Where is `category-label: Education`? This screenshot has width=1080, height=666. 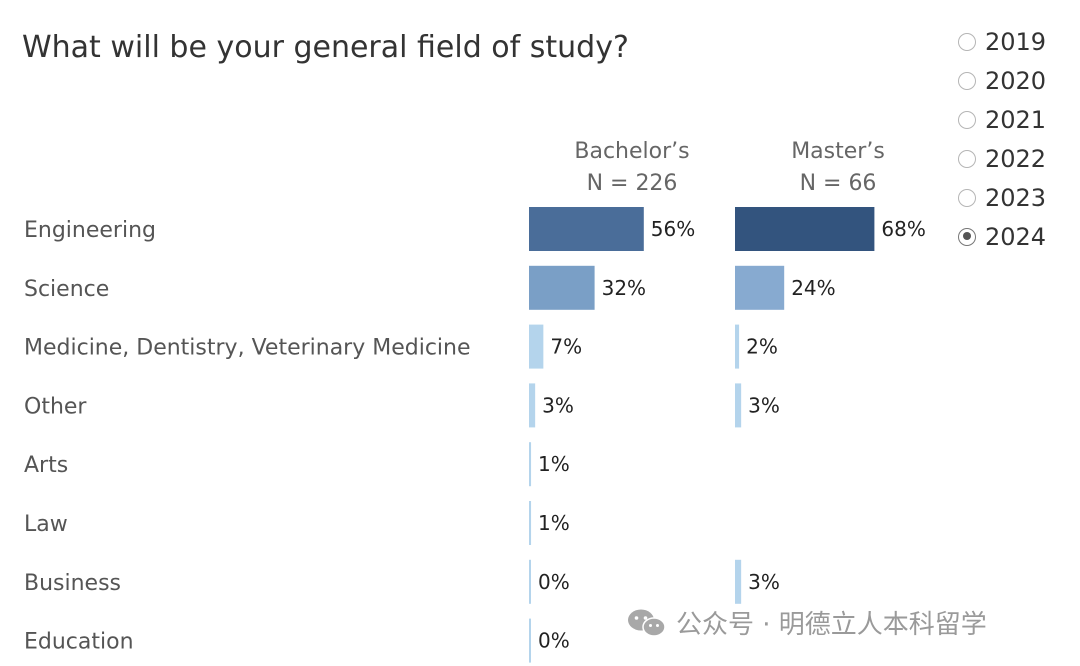
category-label: Education is located at coordinates (79, 642).